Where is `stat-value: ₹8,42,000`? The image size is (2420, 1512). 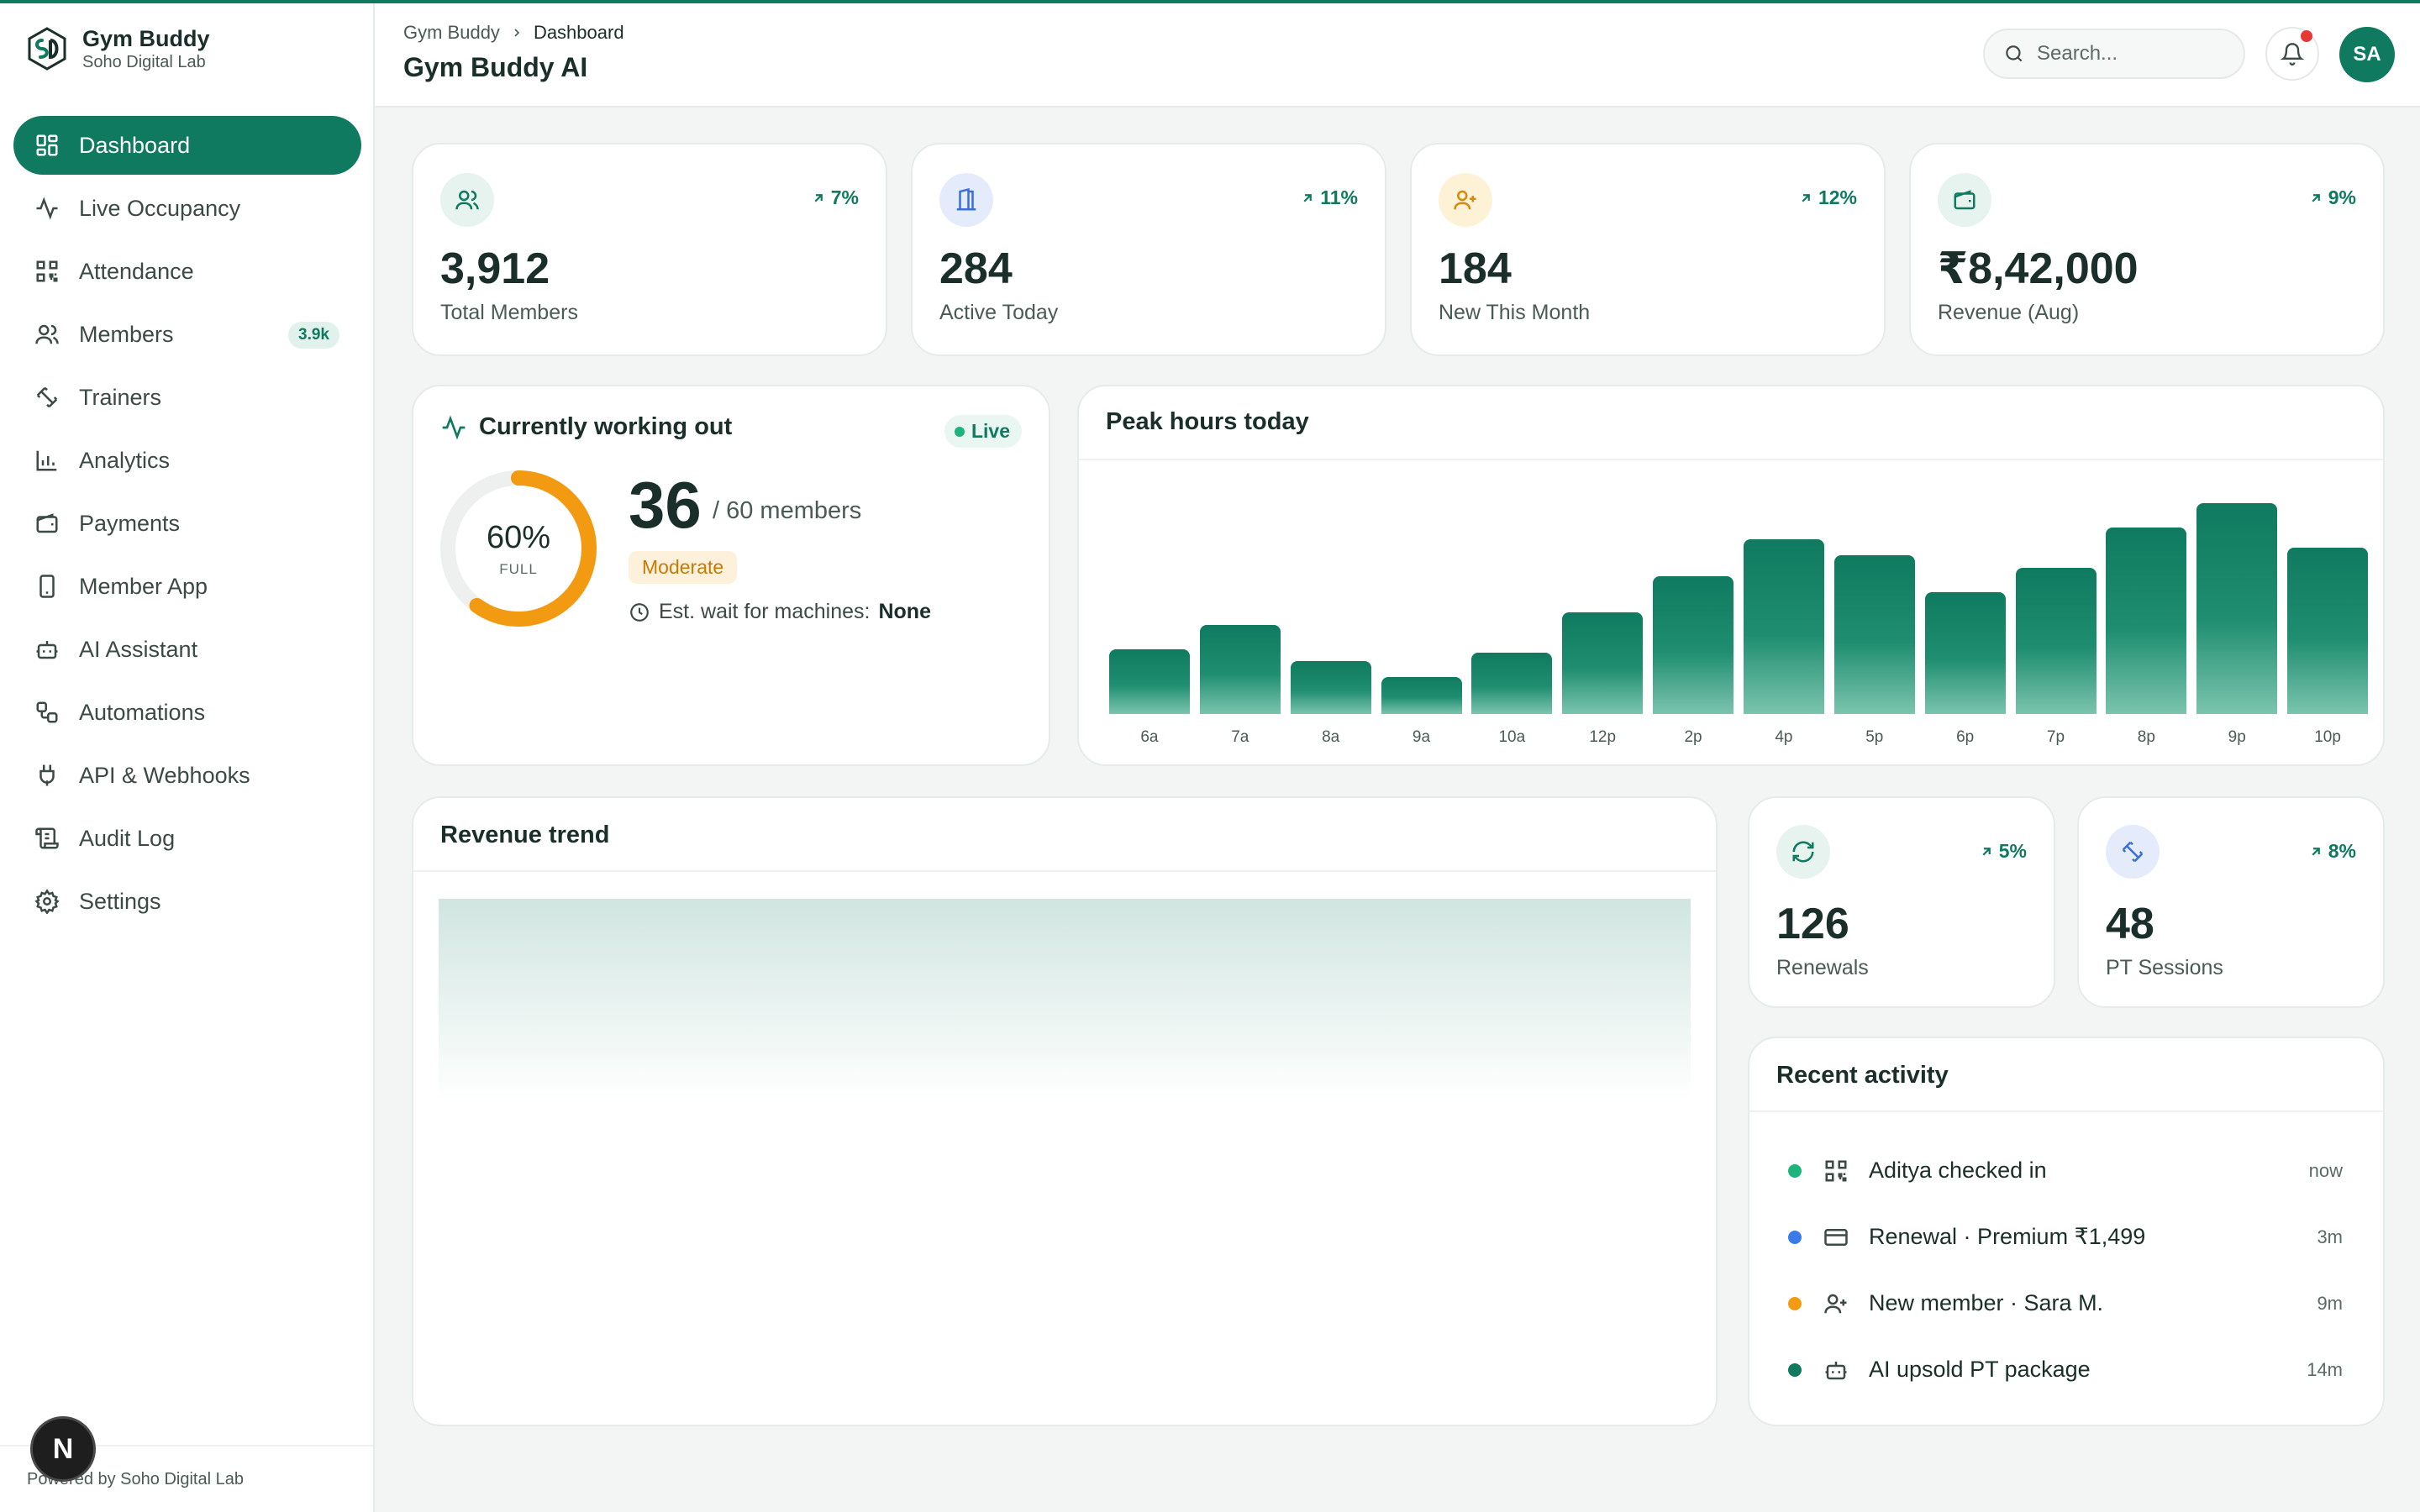 stat-value: ₹8,42,000 is located at coordinates (2039, 268).